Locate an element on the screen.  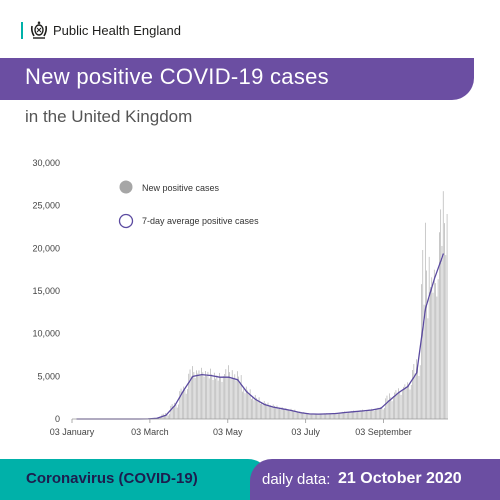
y-tick-label: 5,000 is located at coordinates (48, 376).